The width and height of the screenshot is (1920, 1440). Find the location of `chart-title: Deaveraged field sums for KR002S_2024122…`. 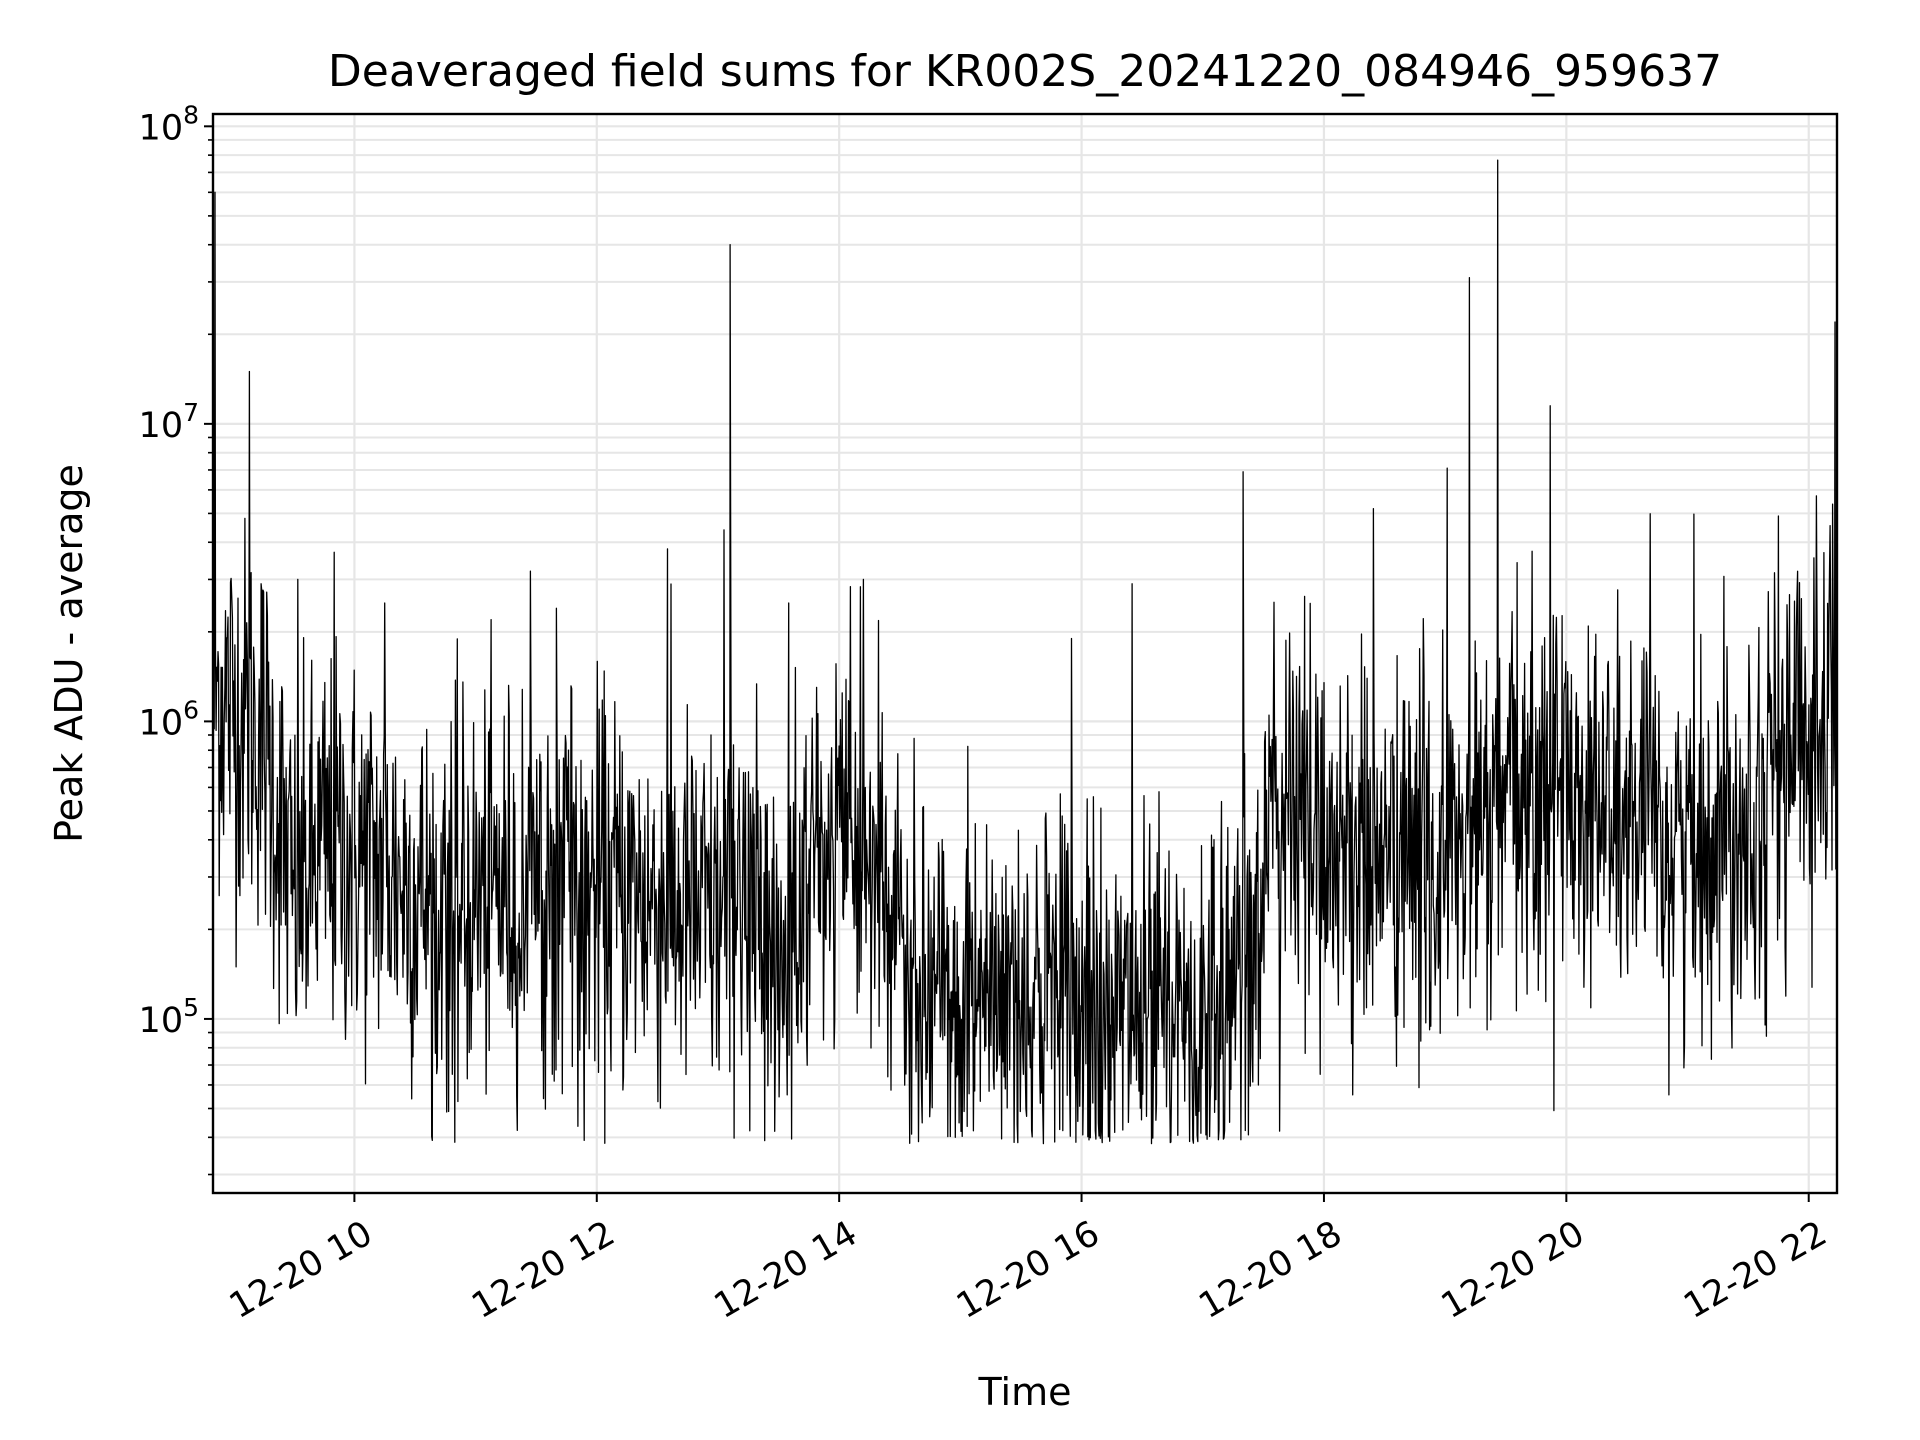

chart-title: Deaveraged field sums for KR002S_2024122… is located at coordinates (1025, 71).